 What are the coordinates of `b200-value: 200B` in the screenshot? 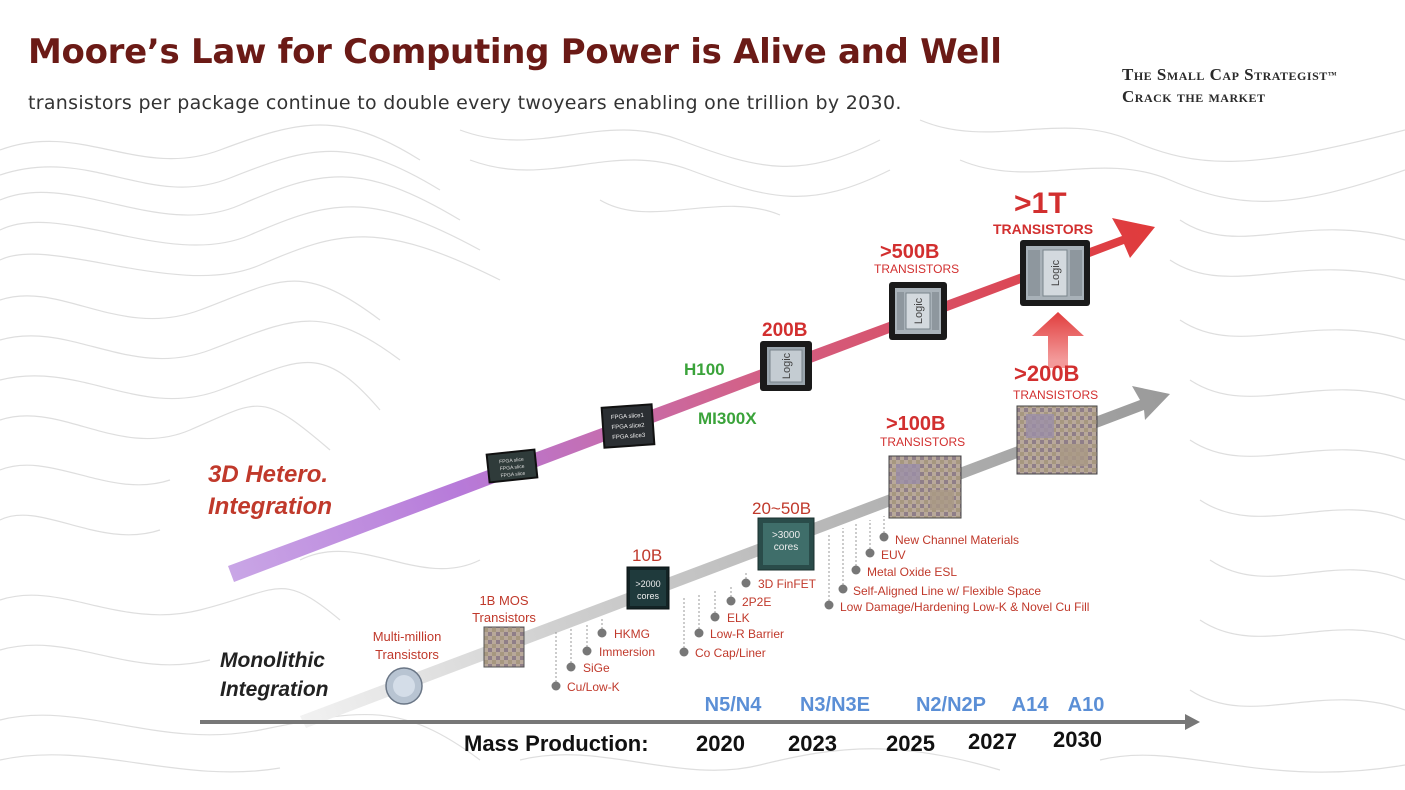 It's located at (784, 330).